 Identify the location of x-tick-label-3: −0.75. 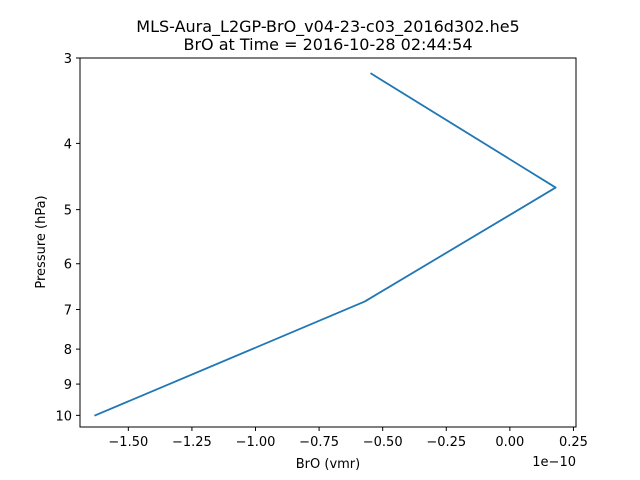
(319, 442).